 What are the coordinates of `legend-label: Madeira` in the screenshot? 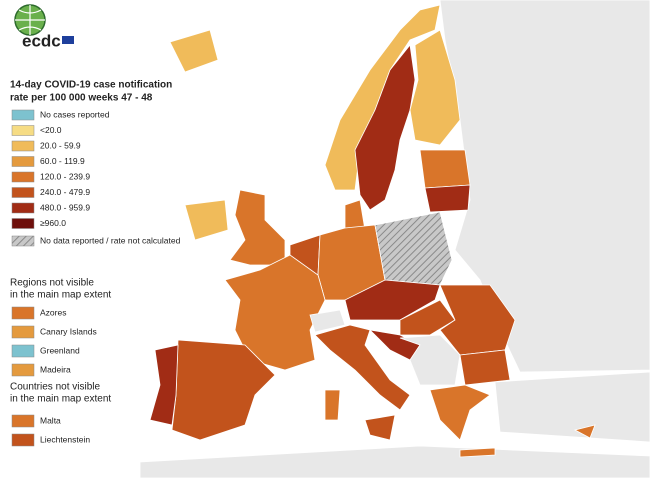 It's located at (55, 369).